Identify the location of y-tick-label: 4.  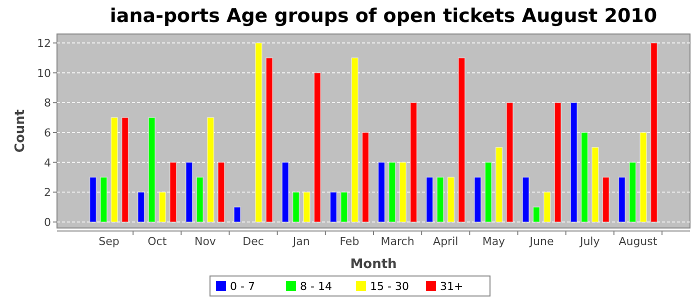
(47, 163).